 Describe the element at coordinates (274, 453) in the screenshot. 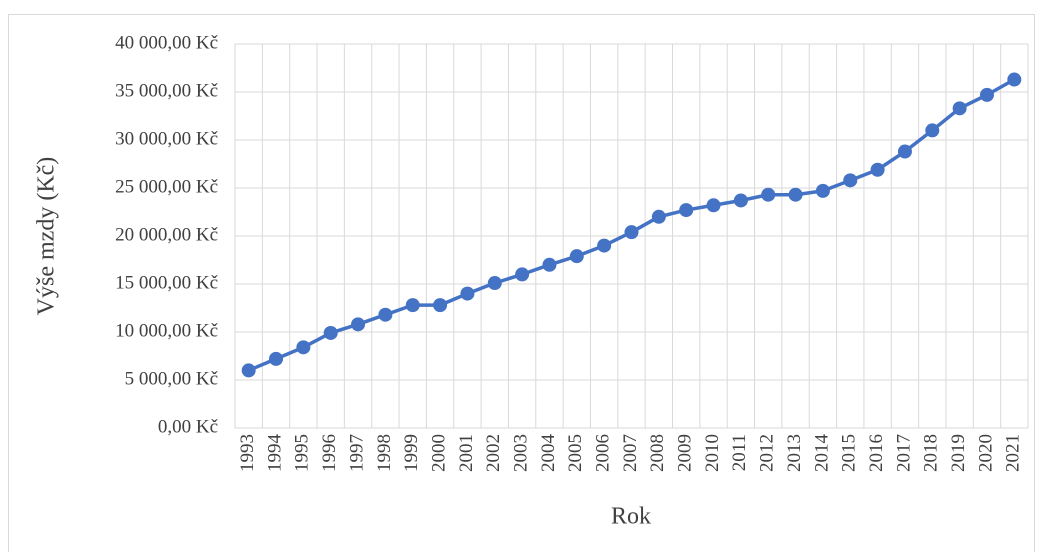

I see `x-tick-label: 1994` at that location.